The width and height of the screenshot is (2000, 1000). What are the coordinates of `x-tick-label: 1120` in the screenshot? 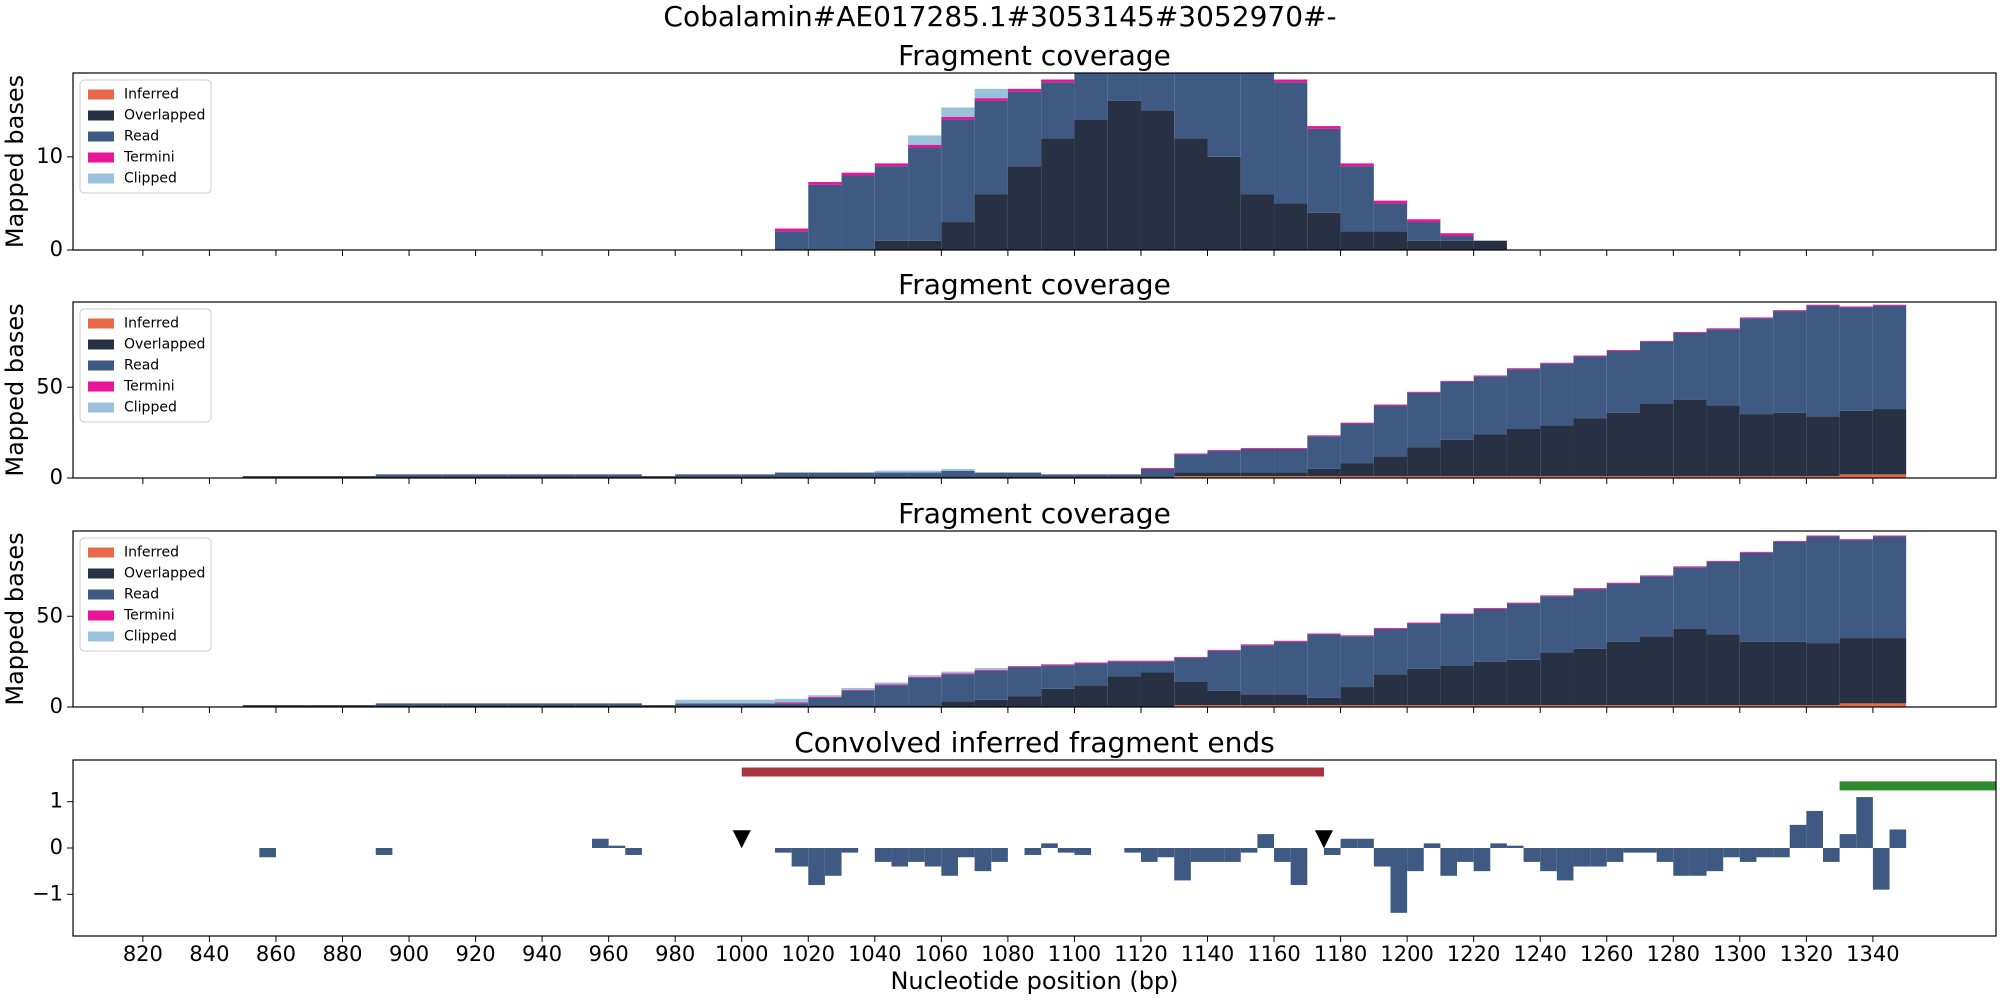 It's located at (1140, 954).